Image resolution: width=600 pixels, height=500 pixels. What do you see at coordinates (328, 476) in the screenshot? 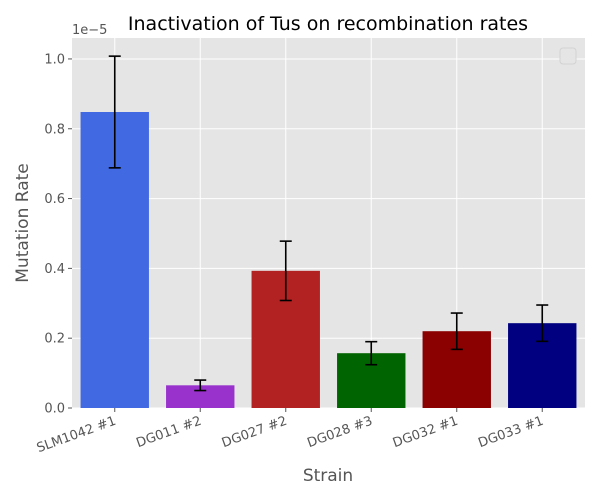
I see `x-axis-label: Strain` at bounding box center [328, 476].